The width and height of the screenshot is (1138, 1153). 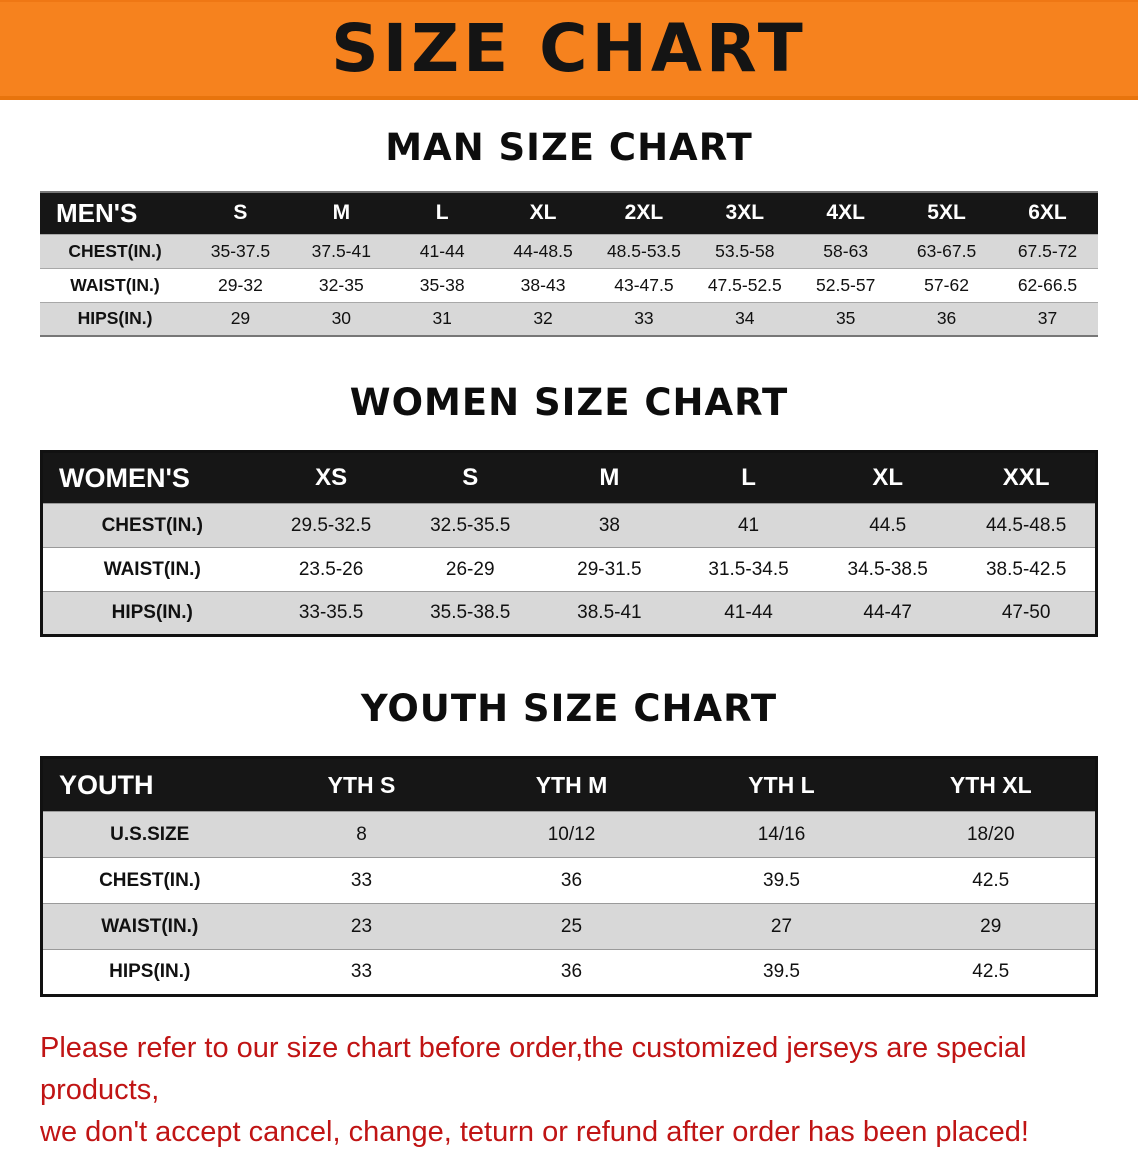 I want to click on measurement-value-cell: 58-63, so click(x=846, y=251).